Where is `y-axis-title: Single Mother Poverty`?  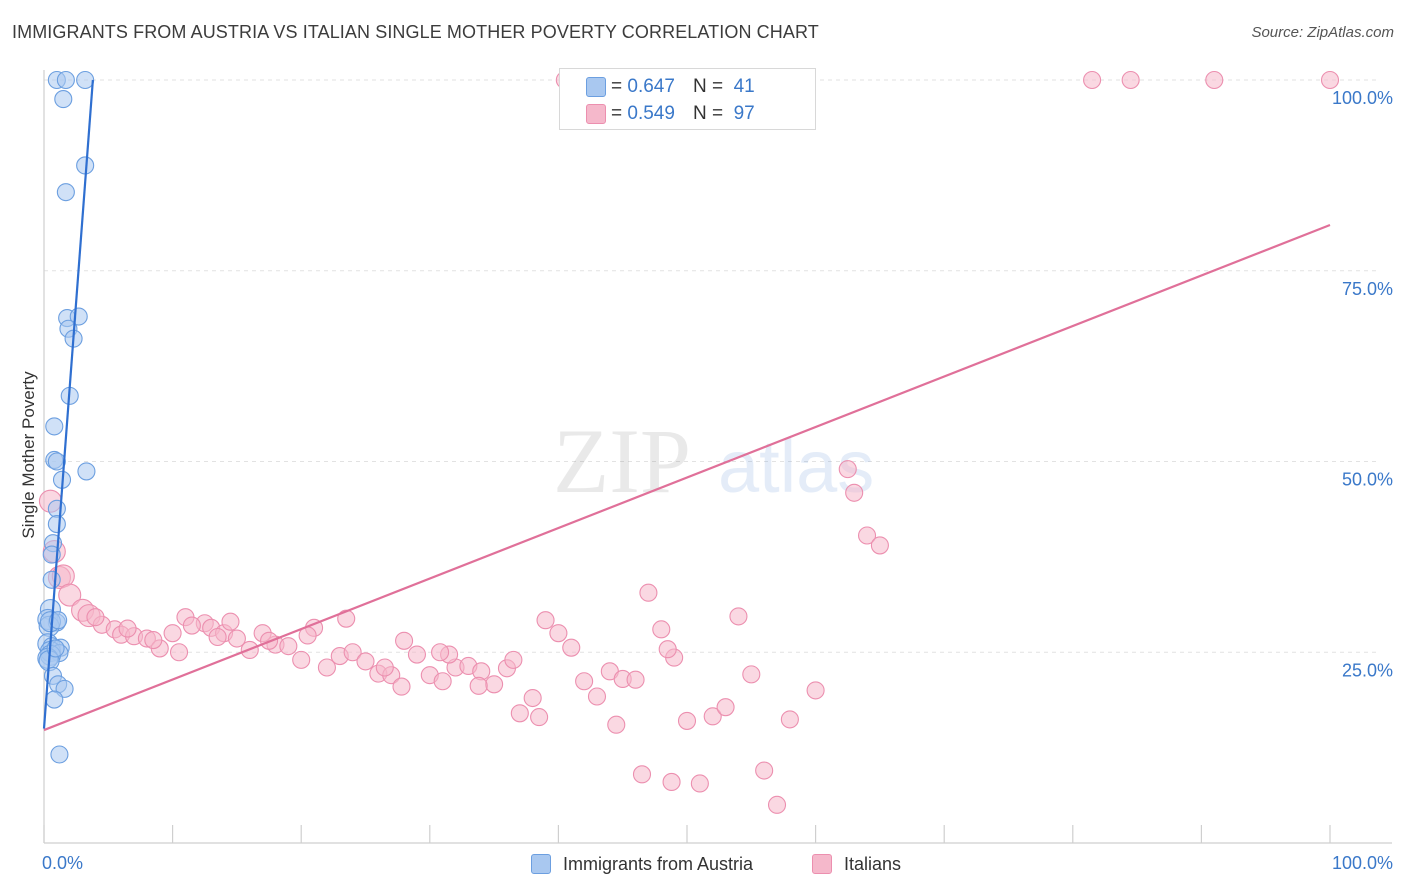
y-axis-title: Single Mother Poverty is located at coordinates (28, 455).